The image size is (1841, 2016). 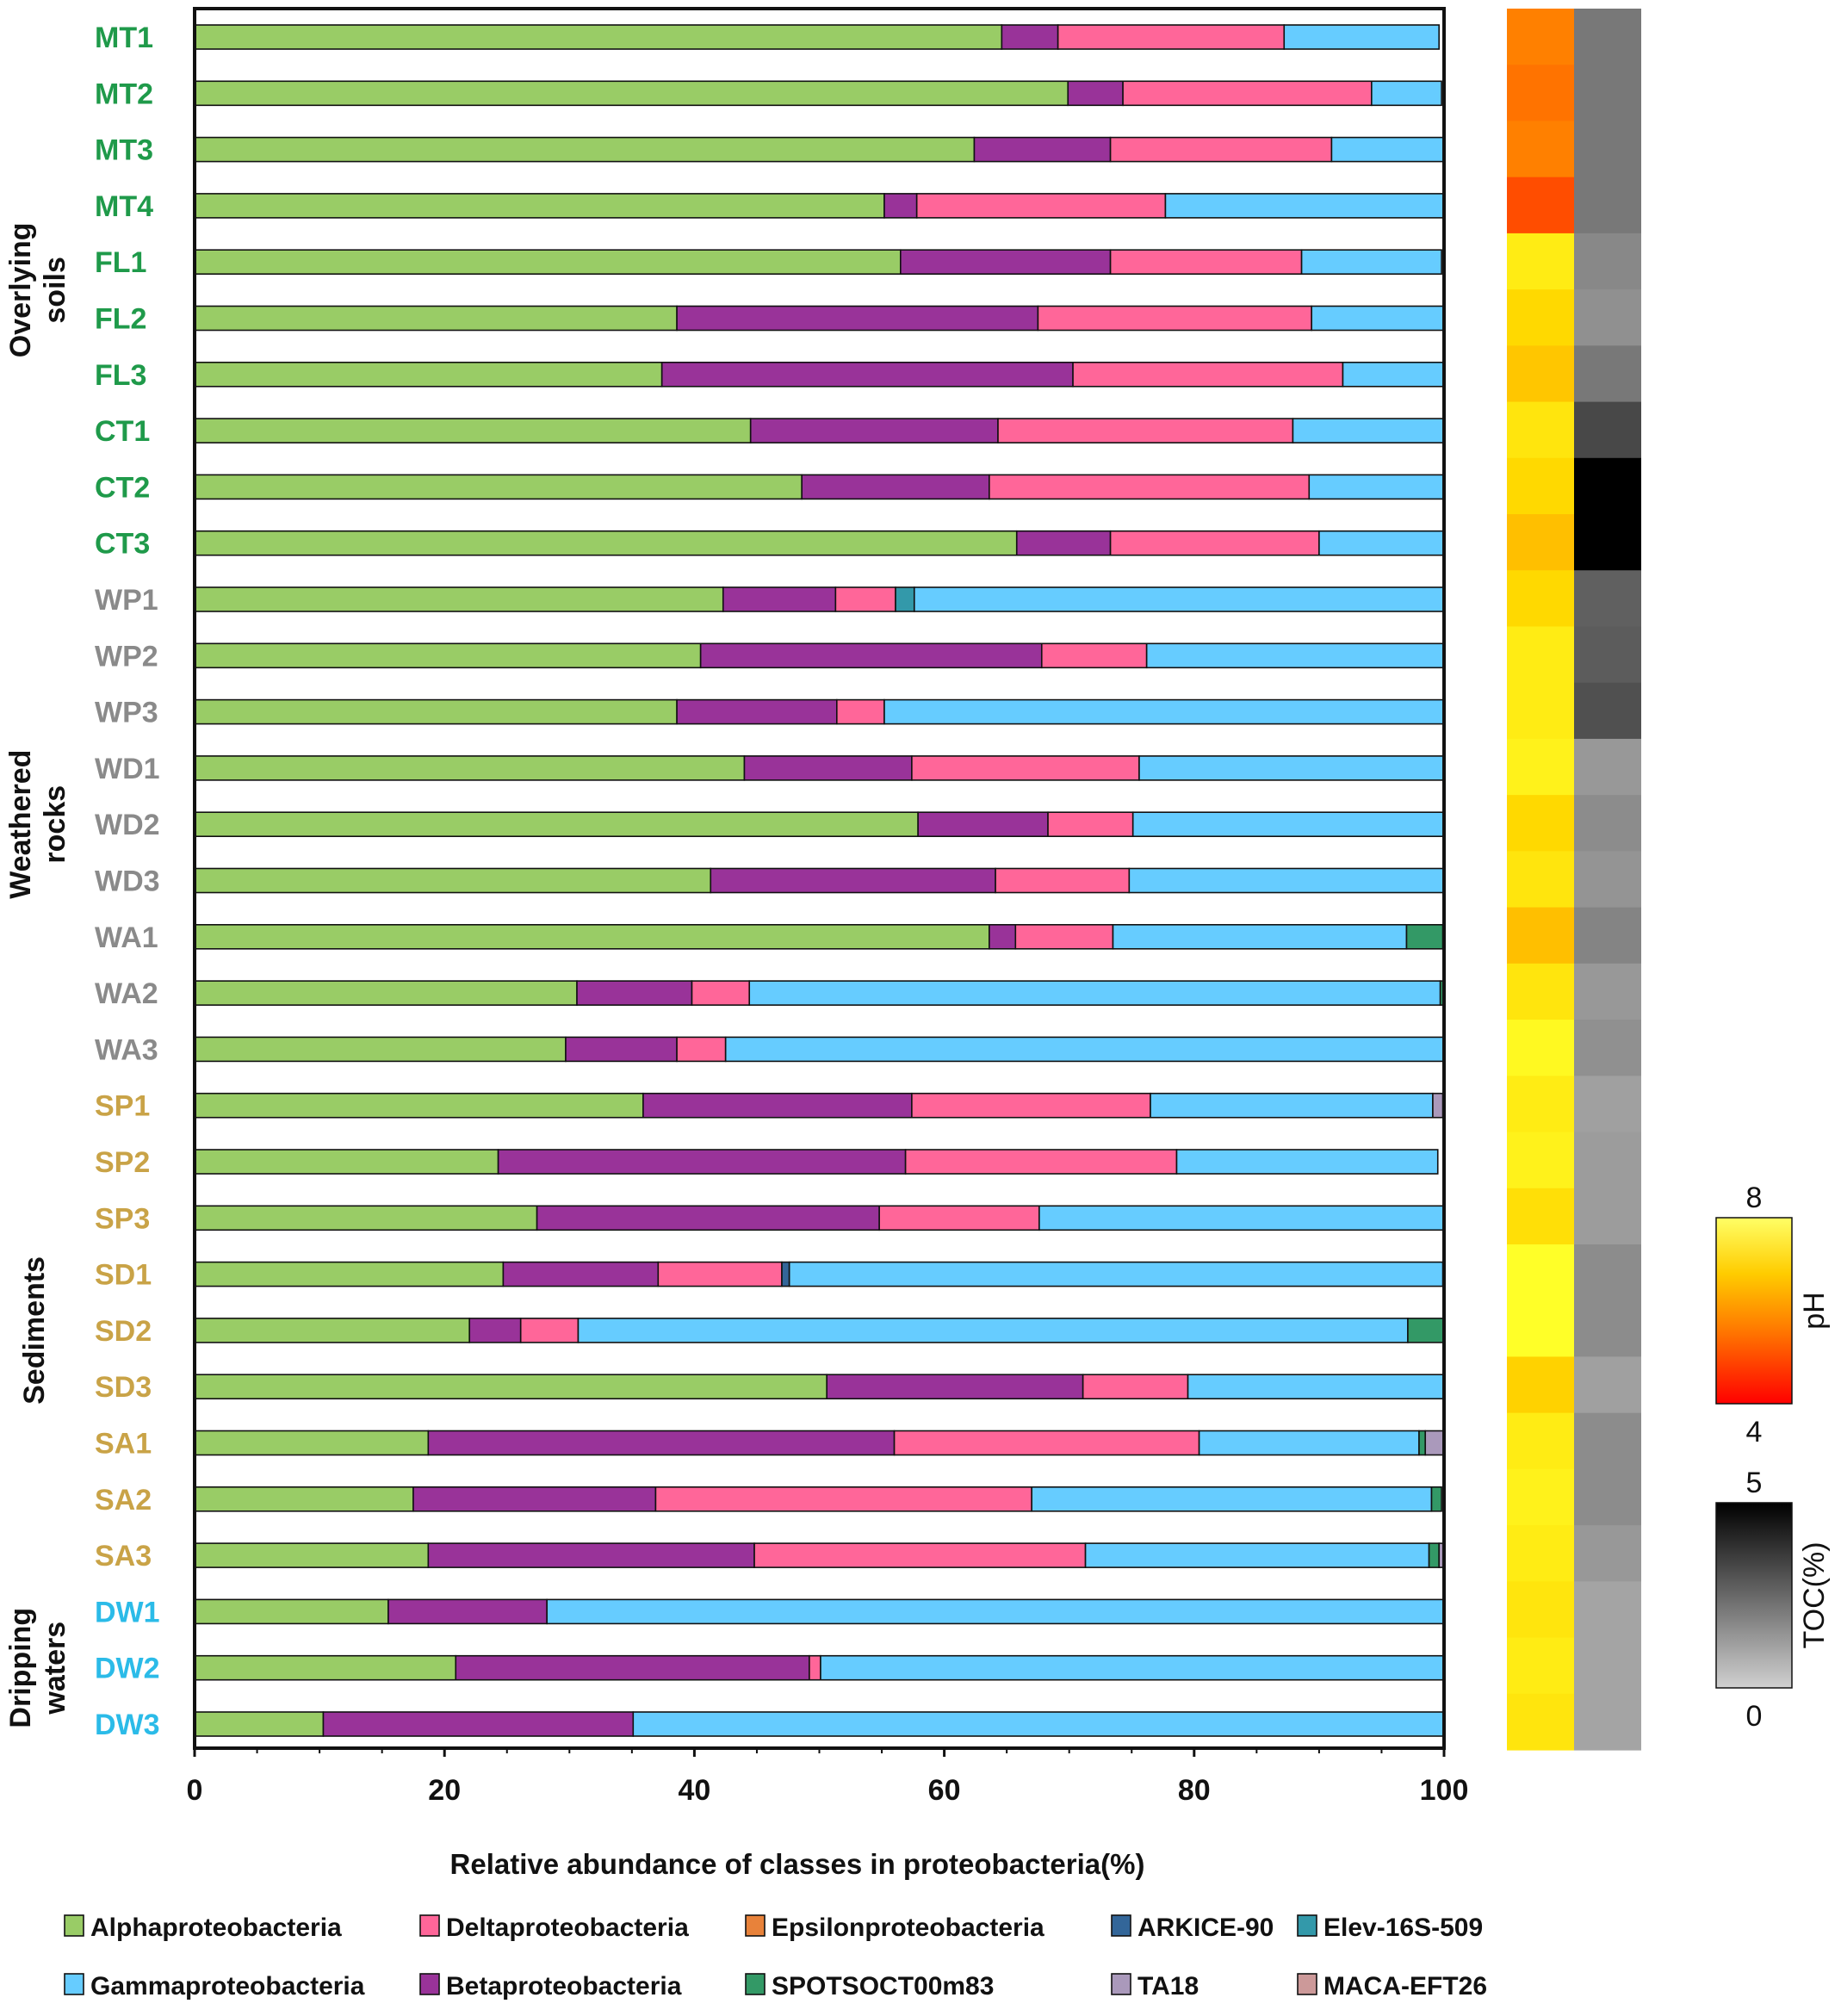 What do you see at coordinates (1540, 1441) in the screenshot?
I see `heatmap-cell-ph-sa1` at bounding box center [1540, 1441].